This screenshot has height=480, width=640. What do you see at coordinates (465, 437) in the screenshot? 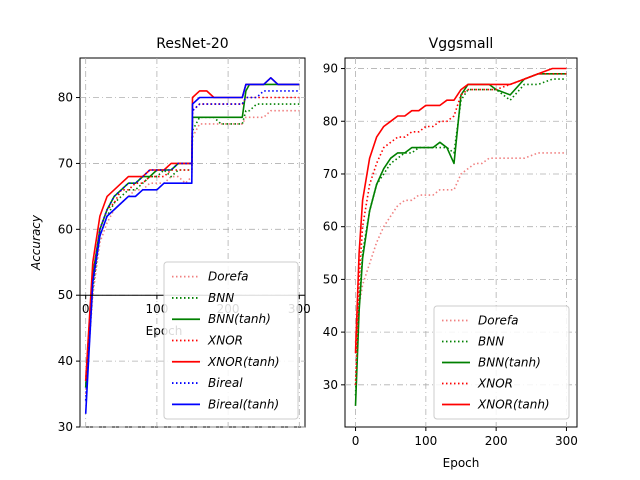
I see `x-ticks: 0 100 200 300` at bounding box center [465, 437].